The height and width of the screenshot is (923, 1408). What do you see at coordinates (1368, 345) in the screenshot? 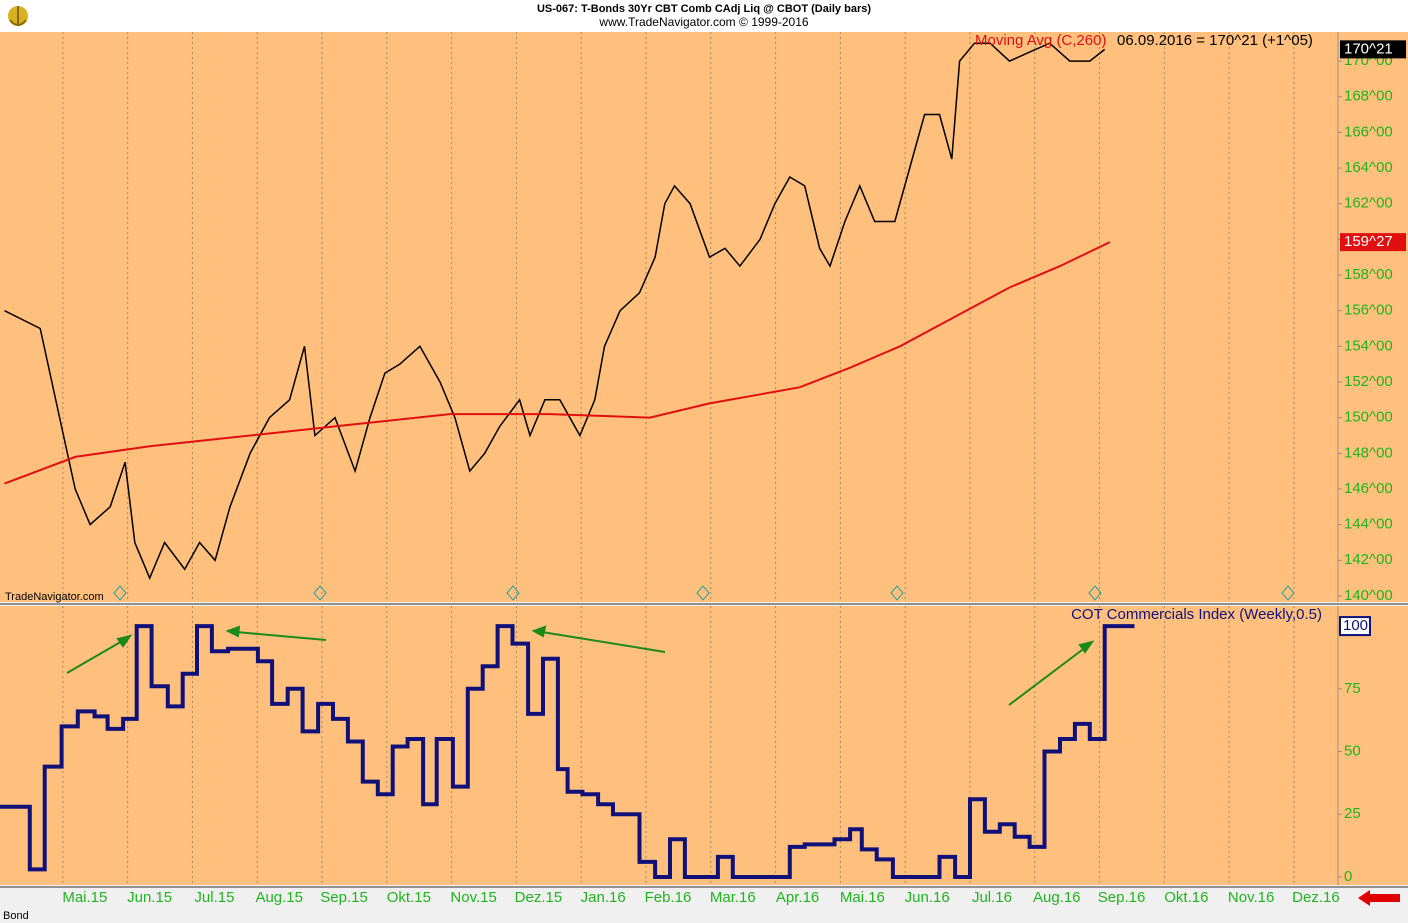
I see `y-tick-label: 154^00` at bounding box center [1368, 345].